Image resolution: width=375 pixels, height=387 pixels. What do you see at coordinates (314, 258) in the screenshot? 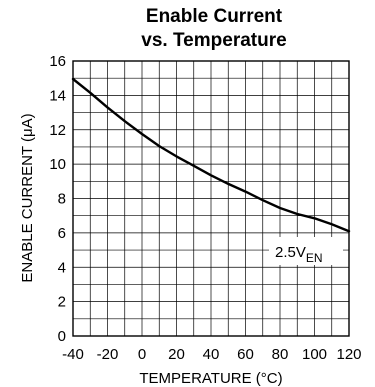
I see `annotation-subscript: EN` at bounding box center [314, 258].